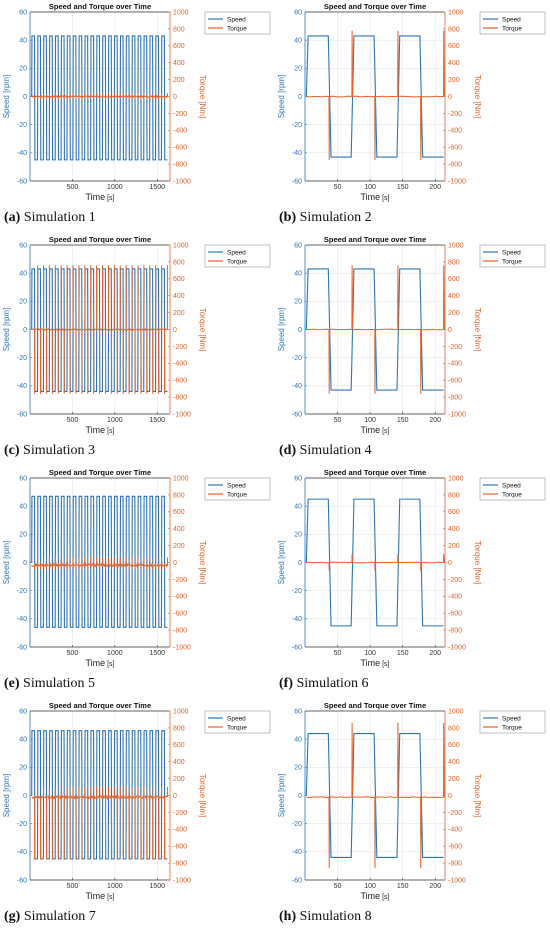 This screenshot has height=933, width=550. I want to click on caption: (b) Simulation 2, so click(325, 218).